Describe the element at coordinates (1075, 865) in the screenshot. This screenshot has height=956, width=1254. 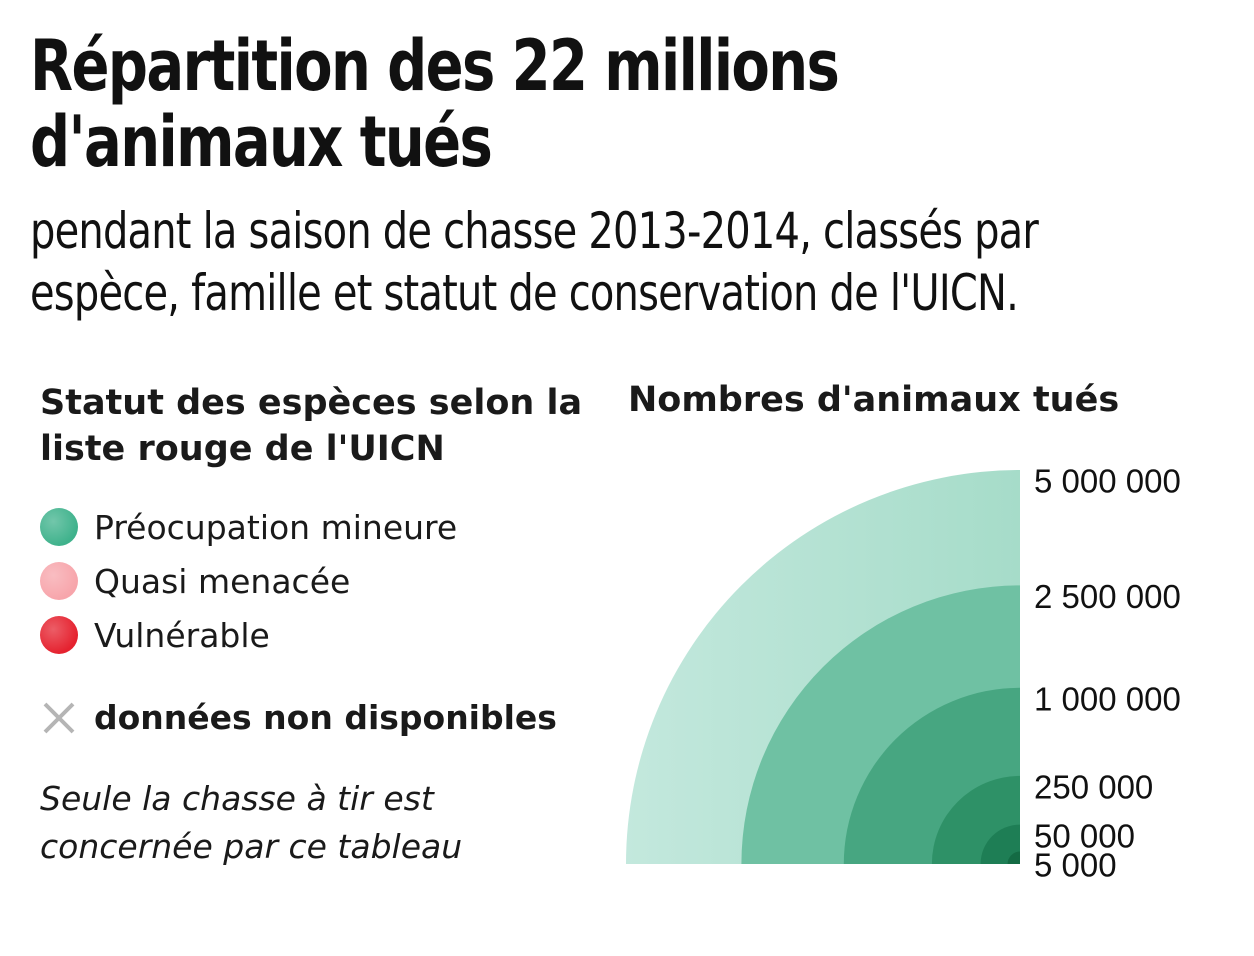
I see `value-label: 5 000` at that location.